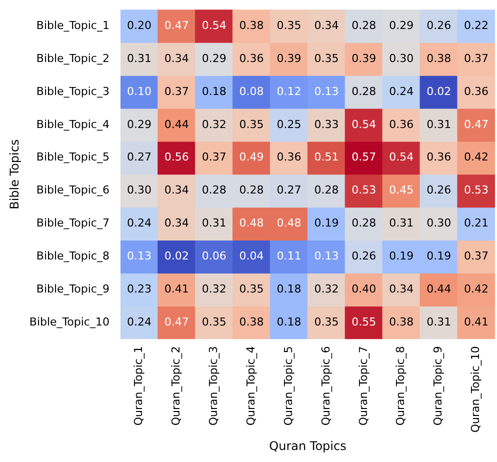 This screenshot has width=497, height=462. What do you see at coordinates (364, 157) in the screenshot?
I see `data-label: 0.57` at bounding box center [364, 157].